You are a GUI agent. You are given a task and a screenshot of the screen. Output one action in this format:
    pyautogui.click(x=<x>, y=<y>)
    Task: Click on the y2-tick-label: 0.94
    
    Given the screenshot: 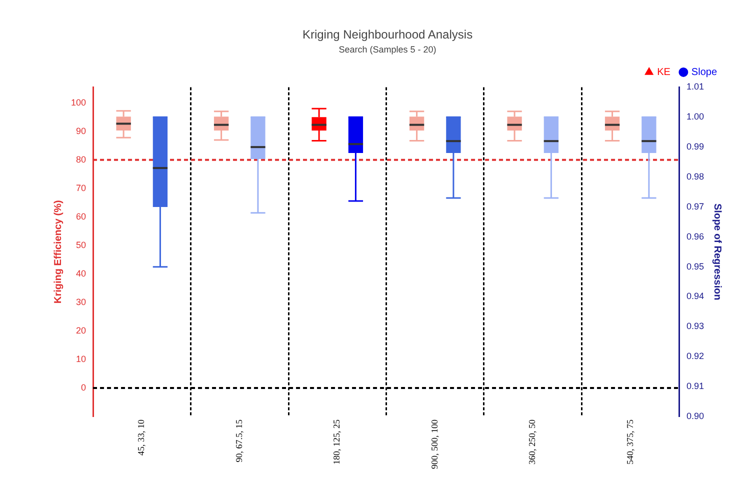 What is the action you would take?
    pyautogui.click(x=695, y=296)
    